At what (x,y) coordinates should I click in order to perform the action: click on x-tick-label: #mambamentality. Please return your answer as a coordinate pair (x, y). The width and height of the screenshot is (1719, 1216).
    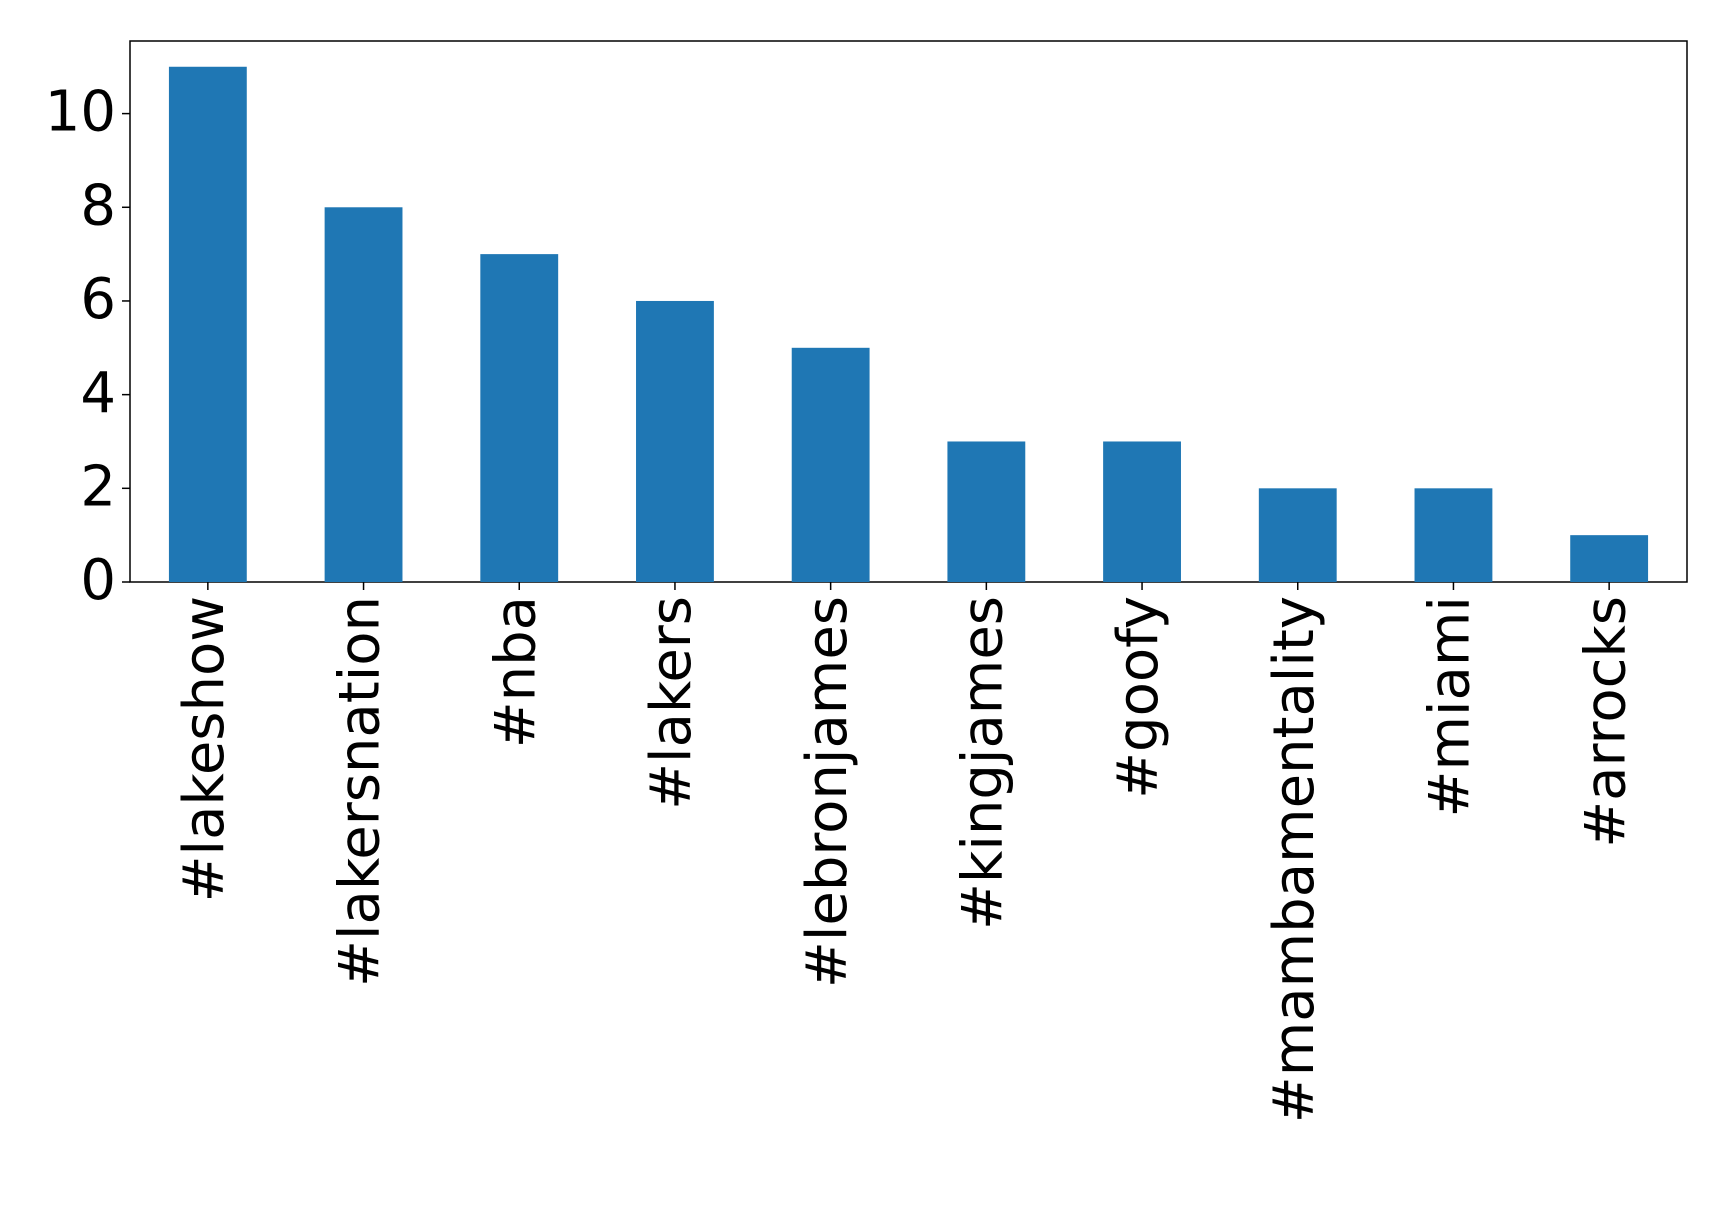
    Looking at the image, I should click on (1294, 859).